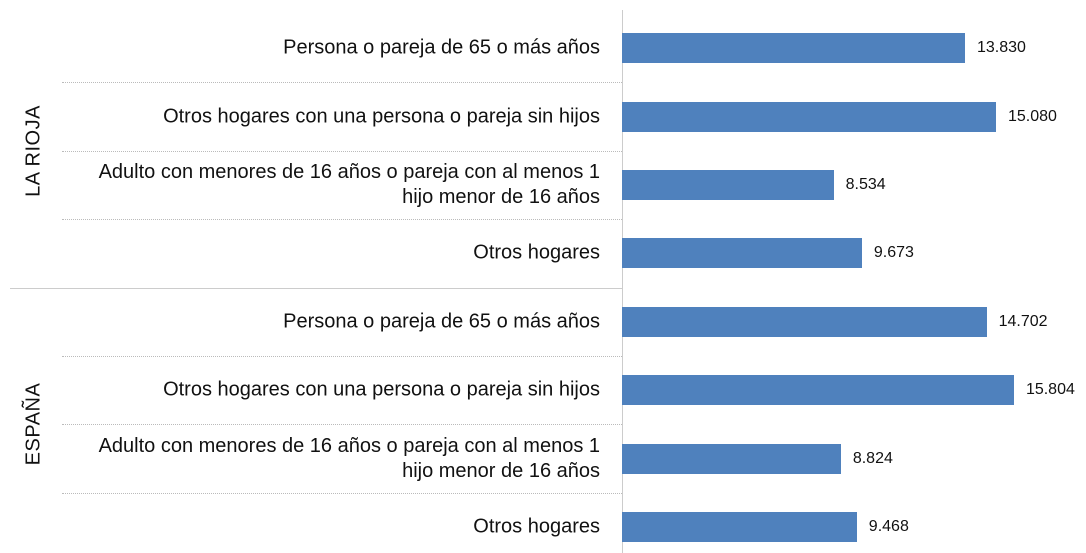 The width and height of the screenshot is (1086, 553). What do you see at coordinates (1023, 321) in the screenshot?
I see `value-label: 14.702` at bounding box center [1023, 321].